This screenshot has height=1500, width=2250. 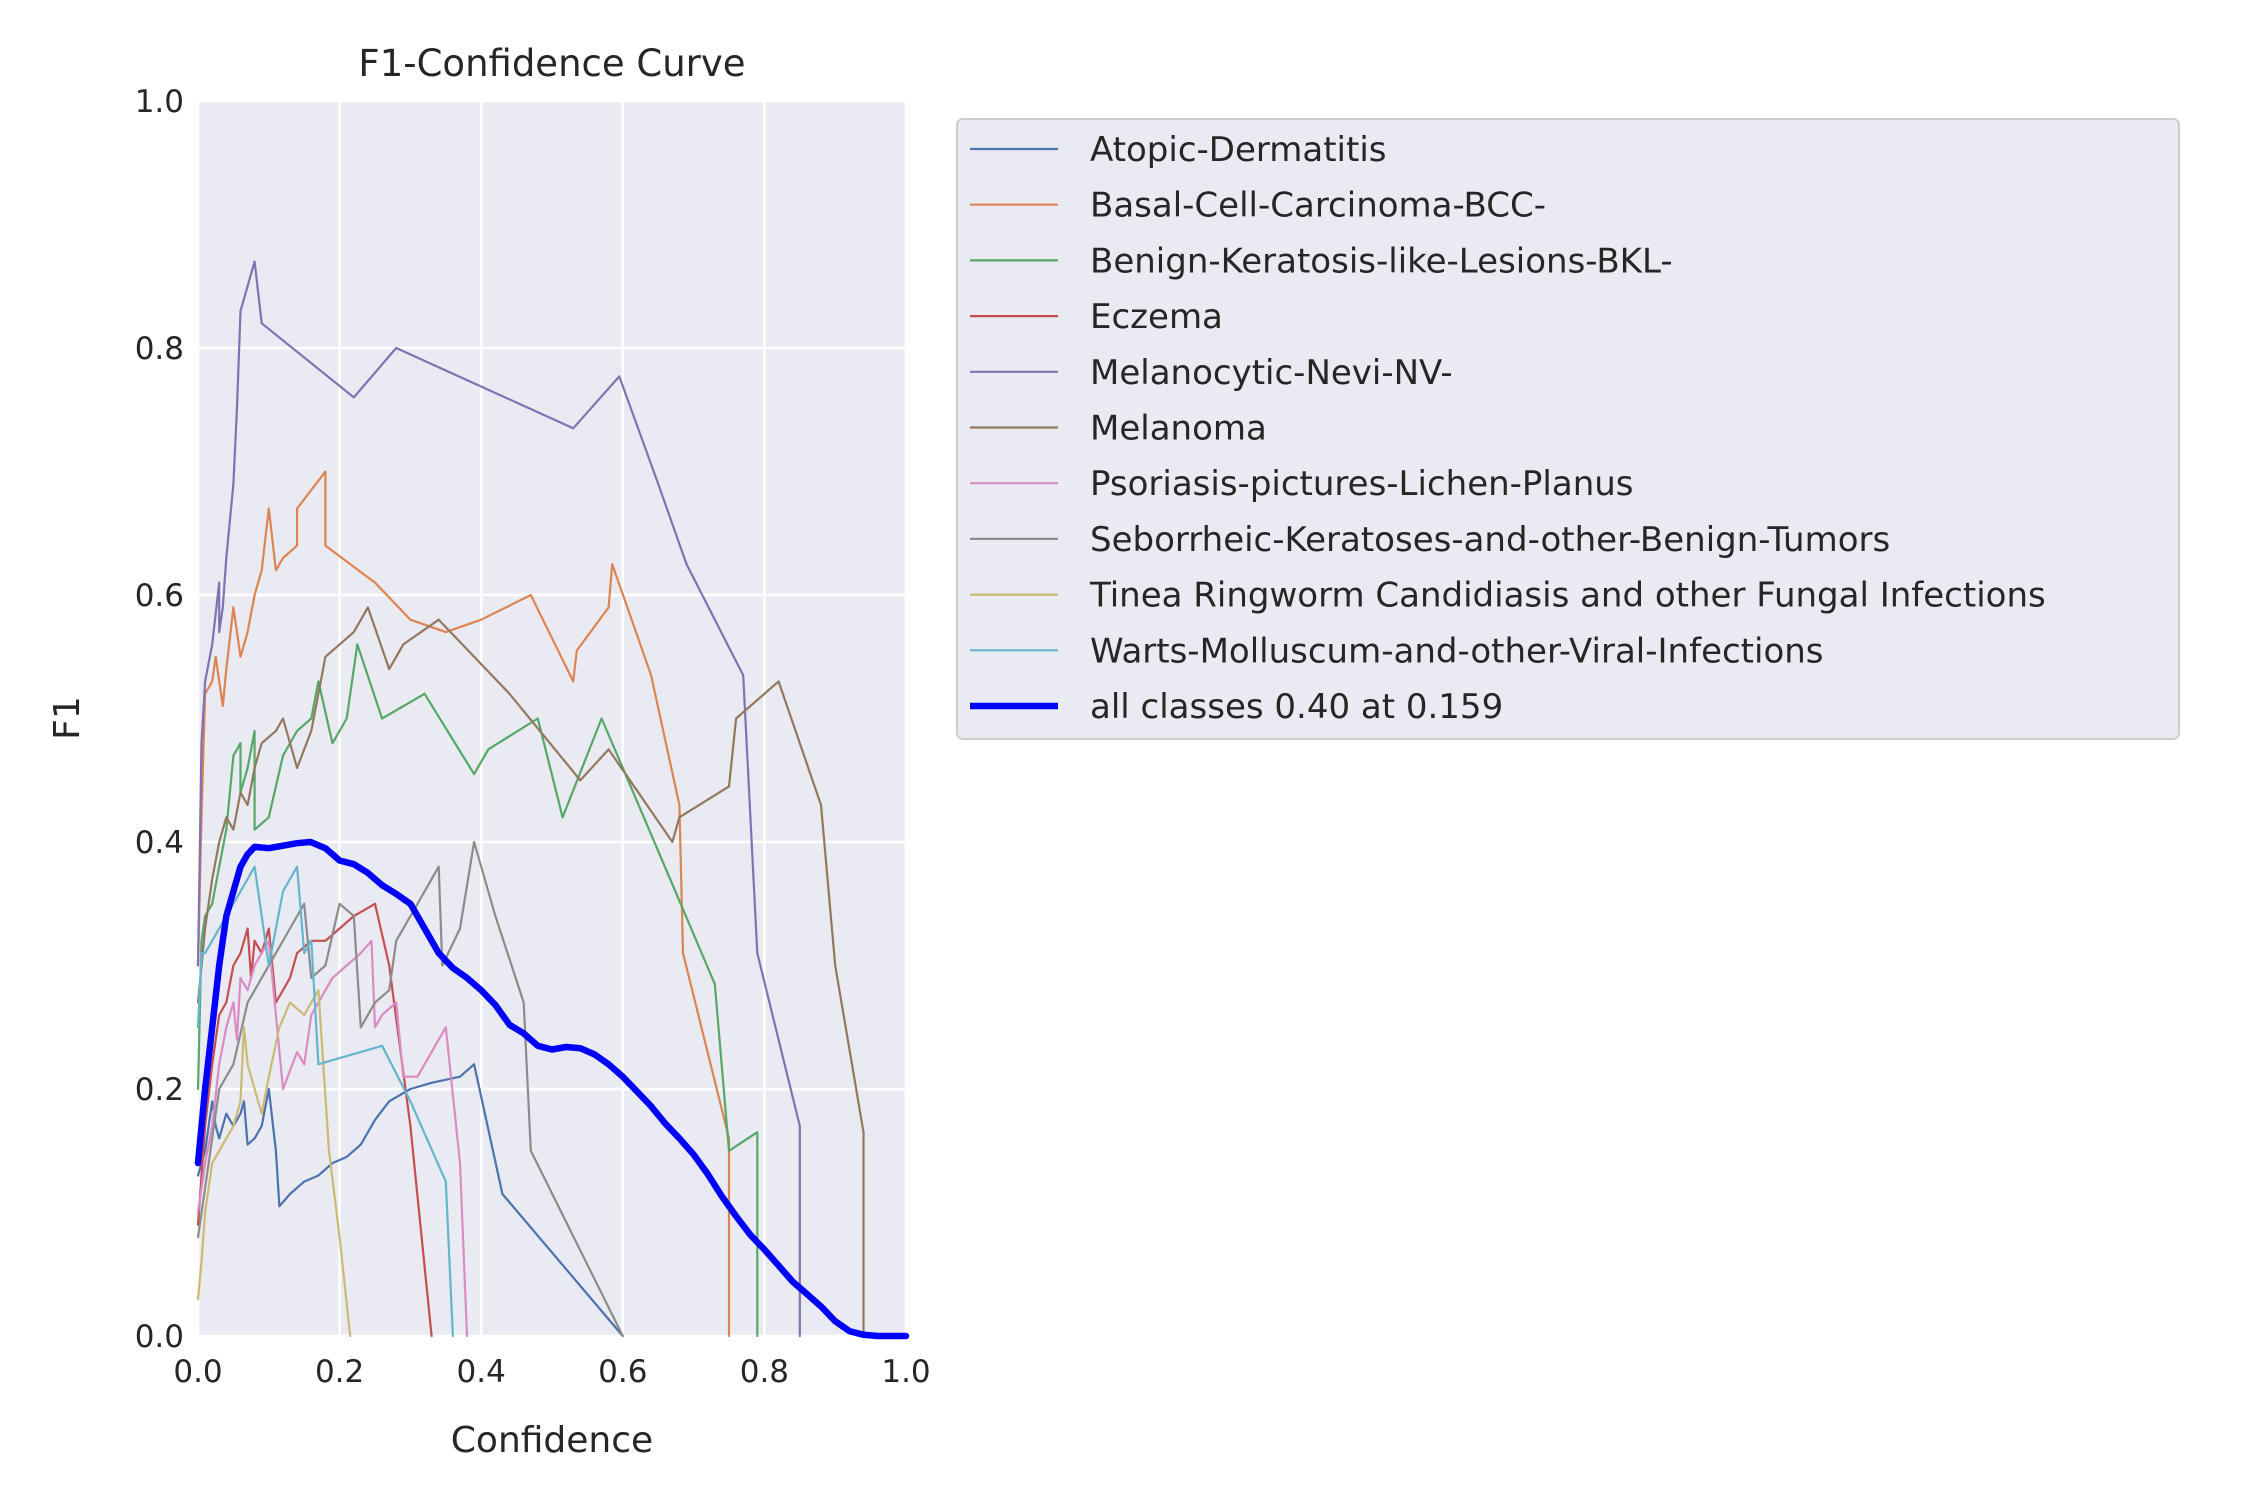 I want to click on legend-label-eczema: Eczema, so click(x=1156, y=317).